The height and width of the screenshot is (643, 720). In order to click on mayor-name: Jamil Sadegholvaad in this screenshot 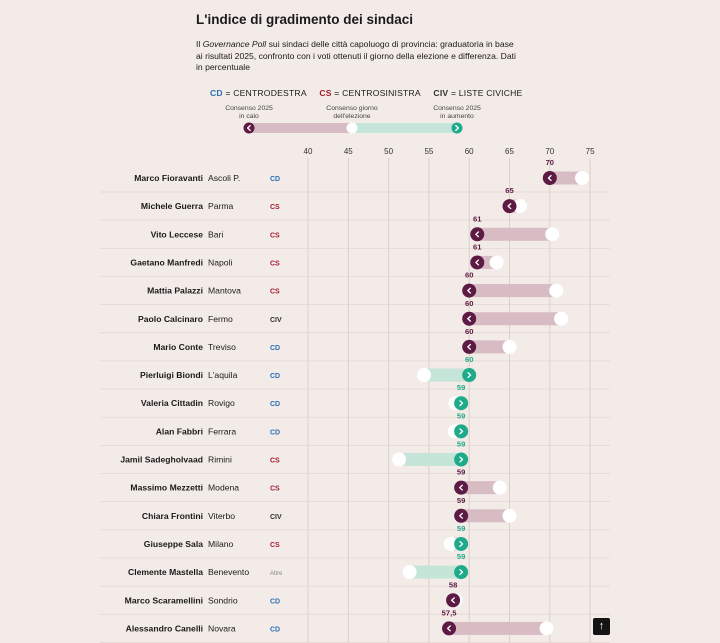, I will do `click(161, 460)`.